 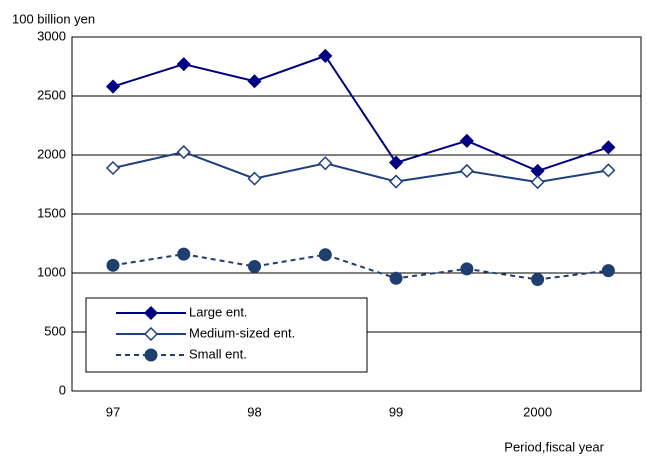 I want to click on y-tick-label: 2000, so click(x=51, y=153).